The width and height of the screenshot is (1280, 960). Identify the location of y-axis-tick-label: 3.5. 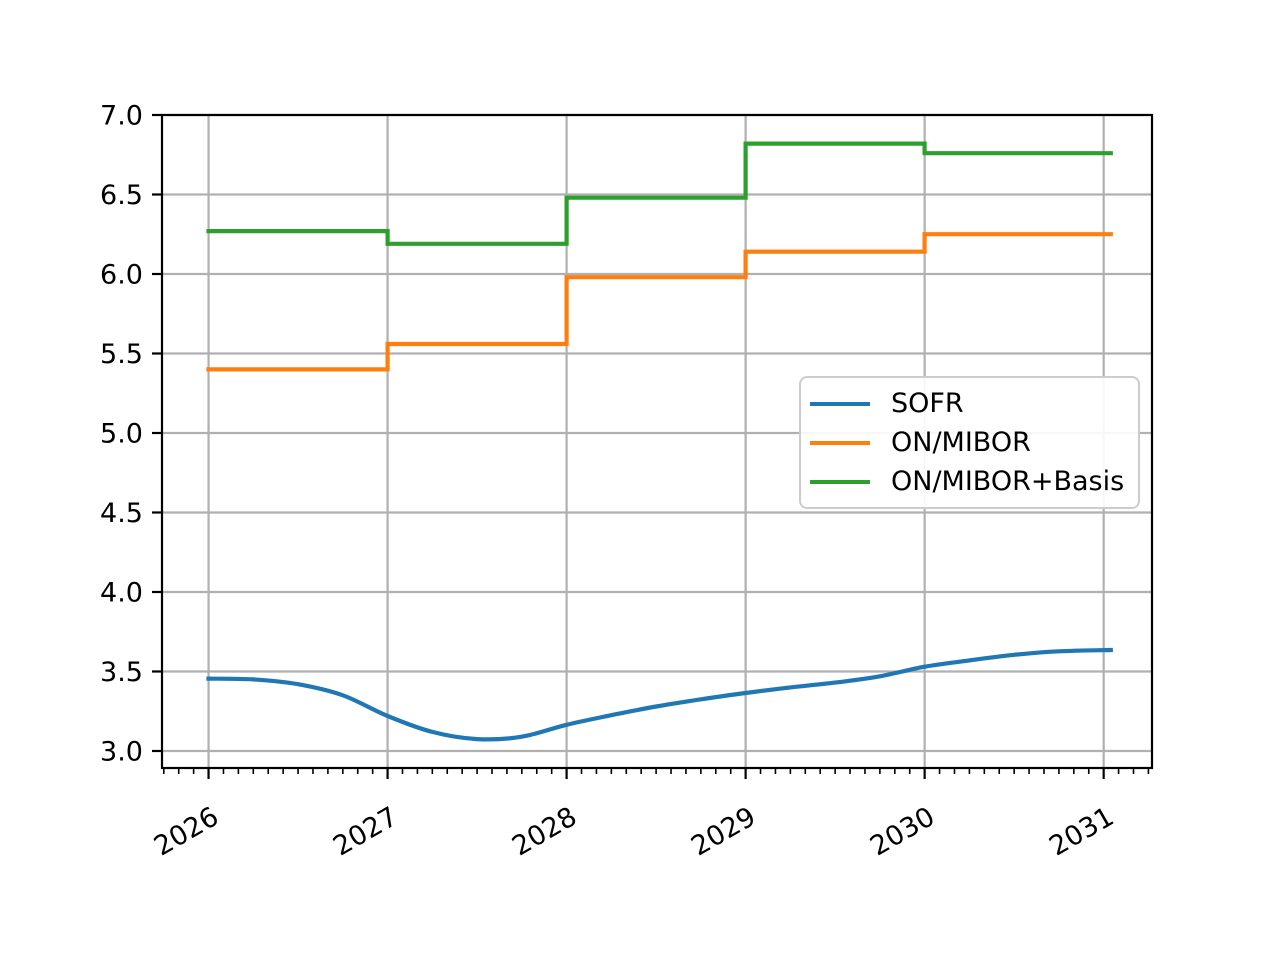
(121, 672).